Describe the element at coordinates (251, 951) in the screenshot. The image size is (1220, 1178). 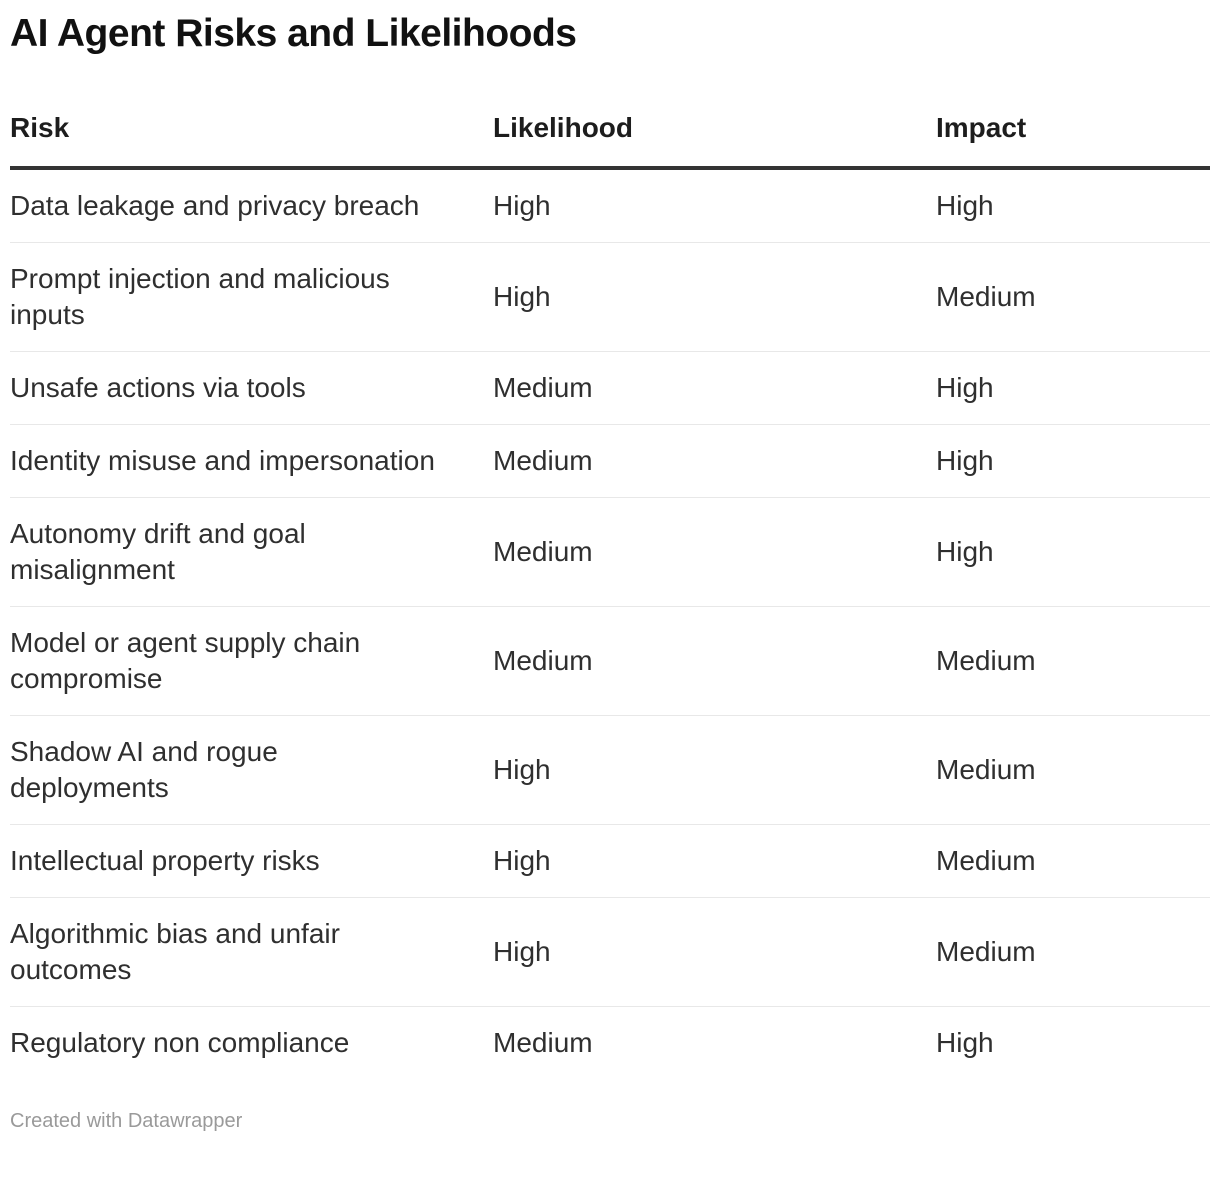
I see `risk-cell: Algorithmic bias and unfair outcomes` at that location.